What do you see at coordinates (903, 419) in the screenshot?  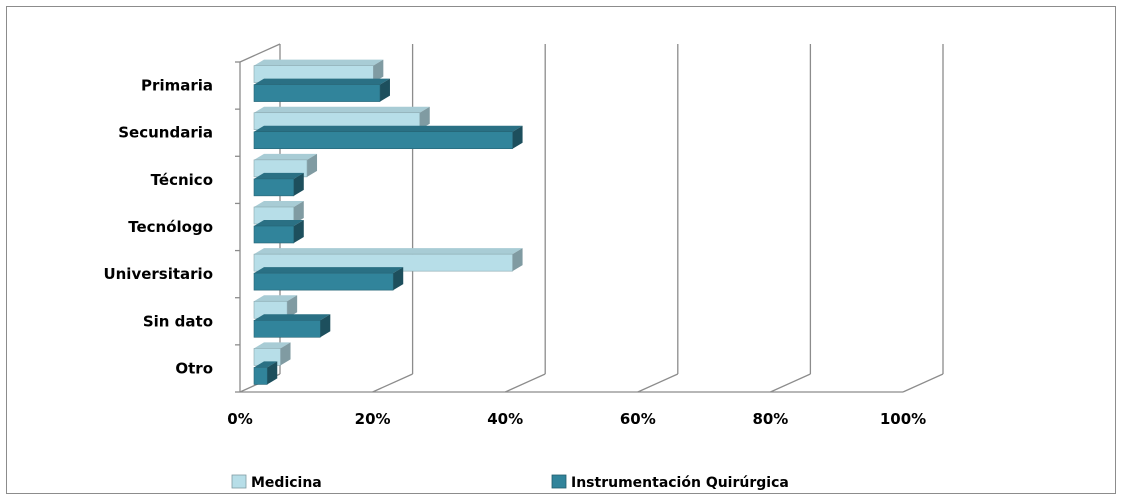 I see `x-tick-label: 100%` at bounding box center [903, 419].